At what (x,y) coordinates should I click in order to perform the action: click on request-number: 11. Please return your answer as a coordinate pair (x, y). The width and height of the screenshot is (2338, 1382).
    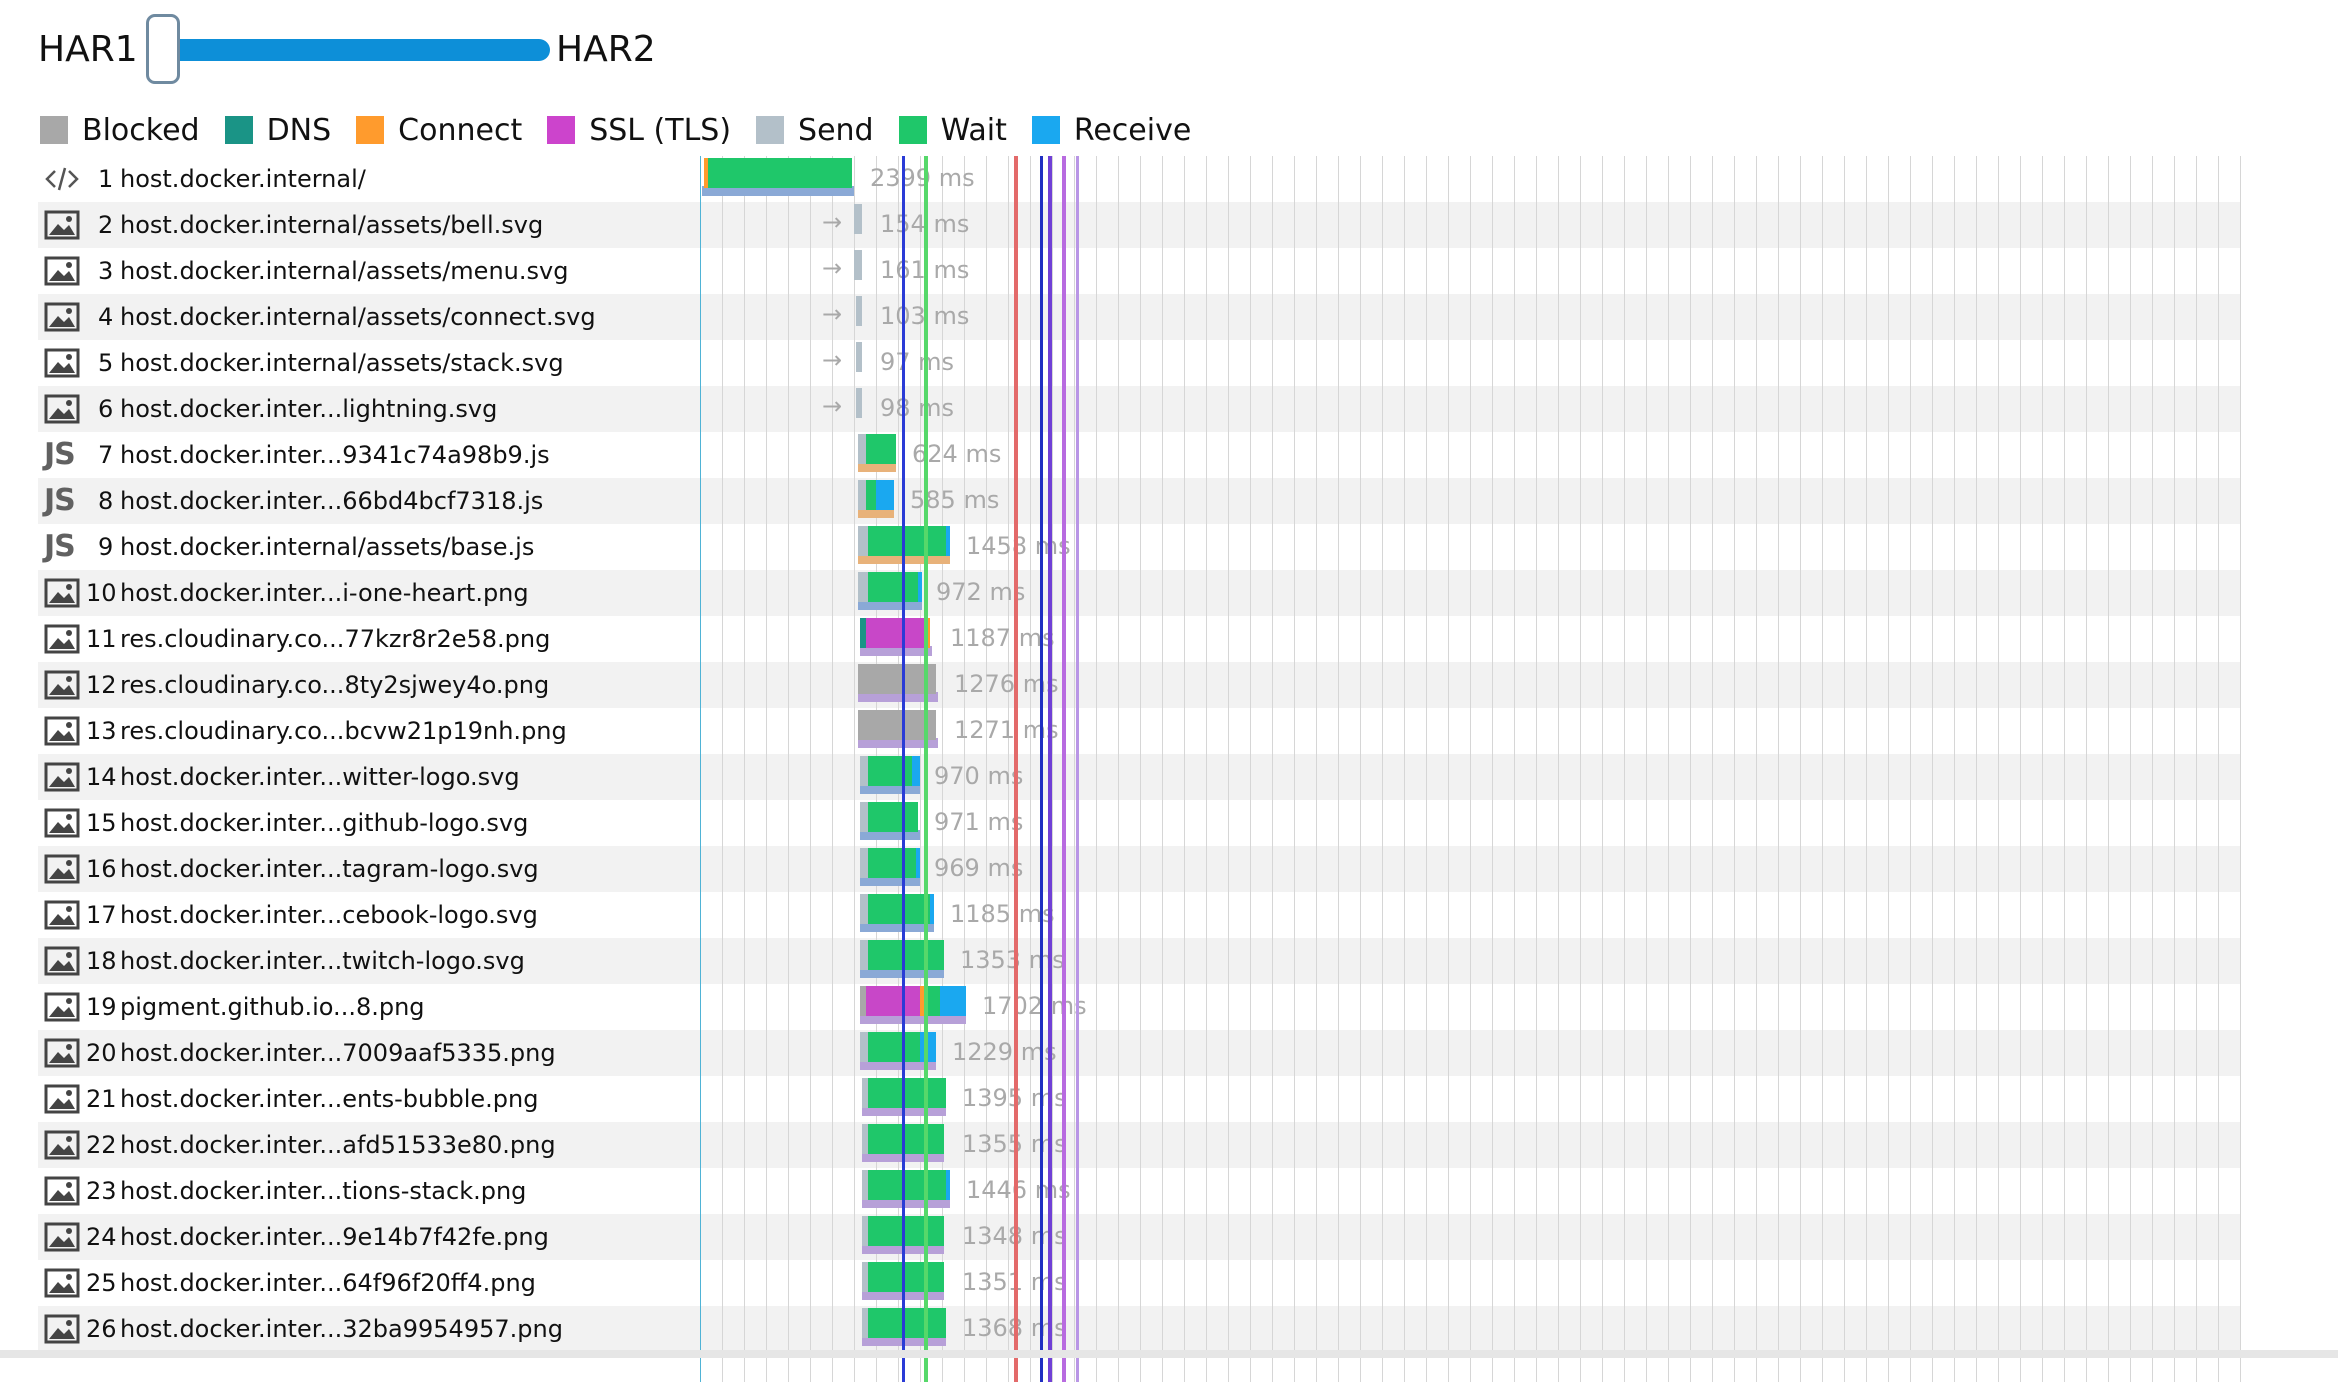
    Looking at the image, I should click on (101, 639).